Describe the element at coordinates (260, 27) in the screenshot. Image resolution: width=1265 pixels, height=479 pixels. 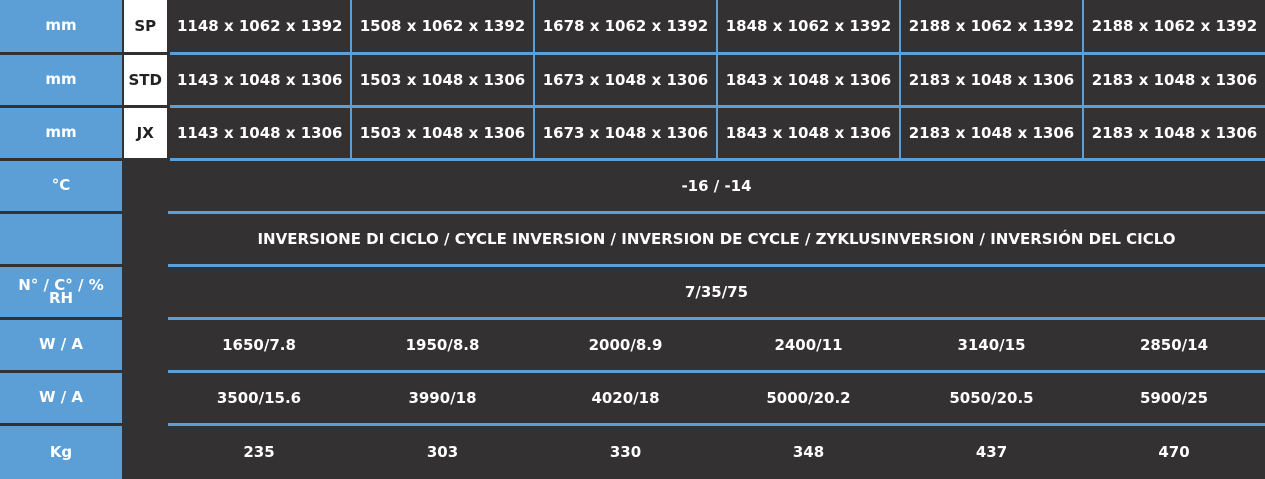
I see `table-cell: 1148 x 1062 x 1392` at that location.